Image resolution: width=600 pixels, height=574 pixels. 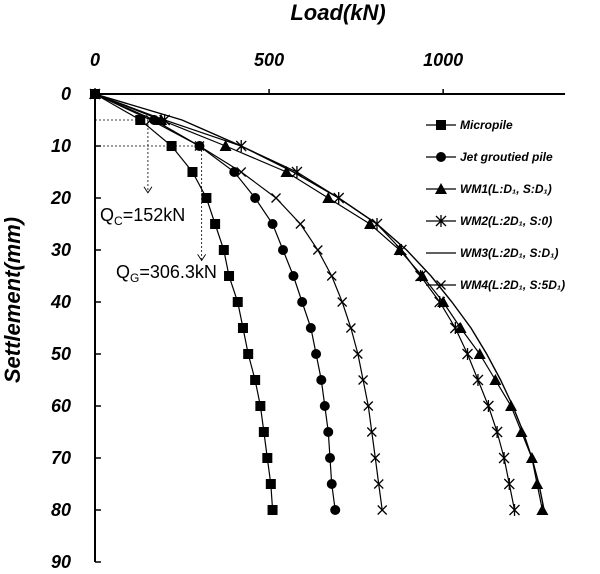 What do you see at coordinates (166, 273) in the screenshot?
I see `annotation-label: QG=306.3kN` at bounding box center [166, 273].